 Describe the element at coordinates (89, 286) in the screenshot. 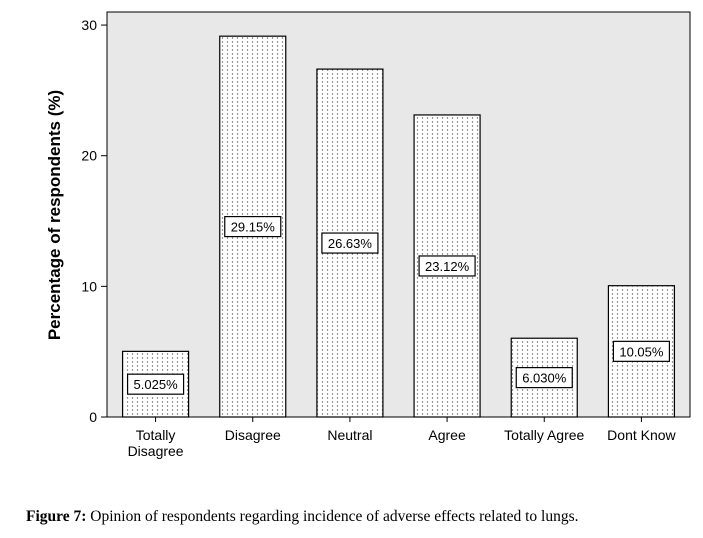

I see `y-tick-label: 10` at that location.